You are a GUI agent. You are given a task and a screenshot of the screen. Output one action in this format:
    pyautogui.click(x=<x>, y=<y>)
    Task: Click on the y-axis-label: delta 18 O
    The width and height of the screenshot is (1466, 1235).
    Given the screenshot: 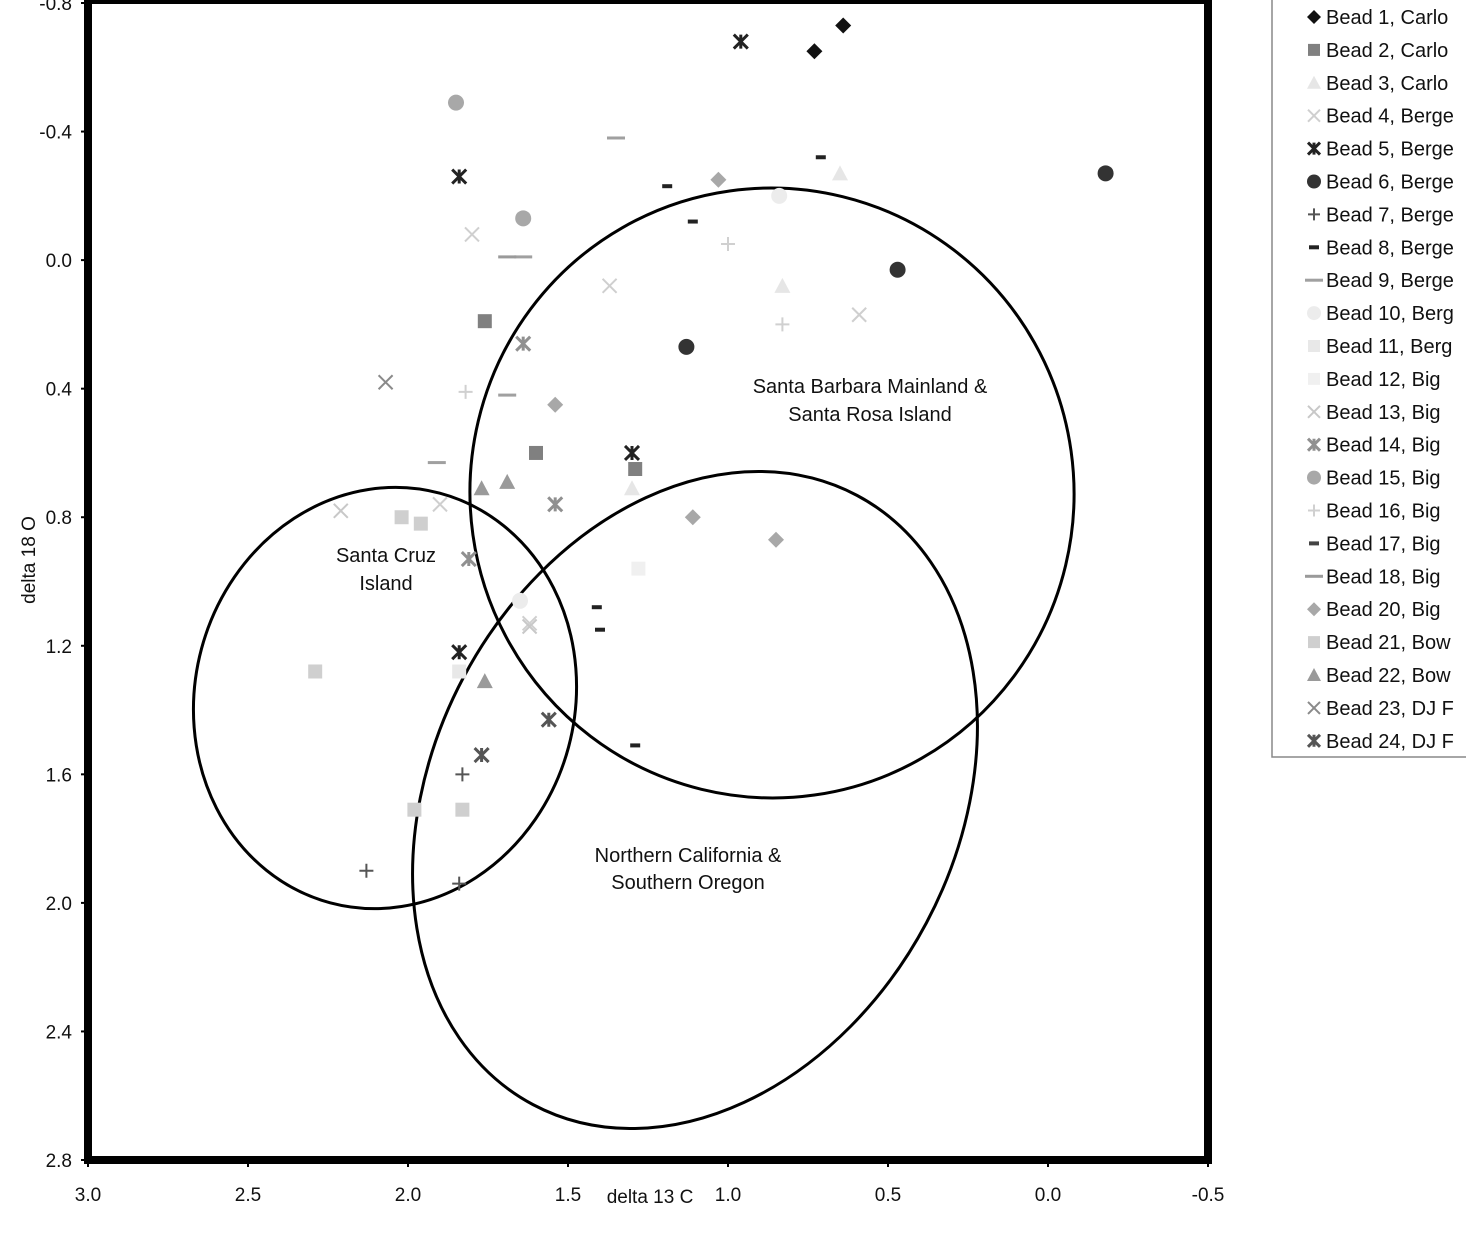 What is the action you would take?
    pyautogui.click(x=29, y=560)
    